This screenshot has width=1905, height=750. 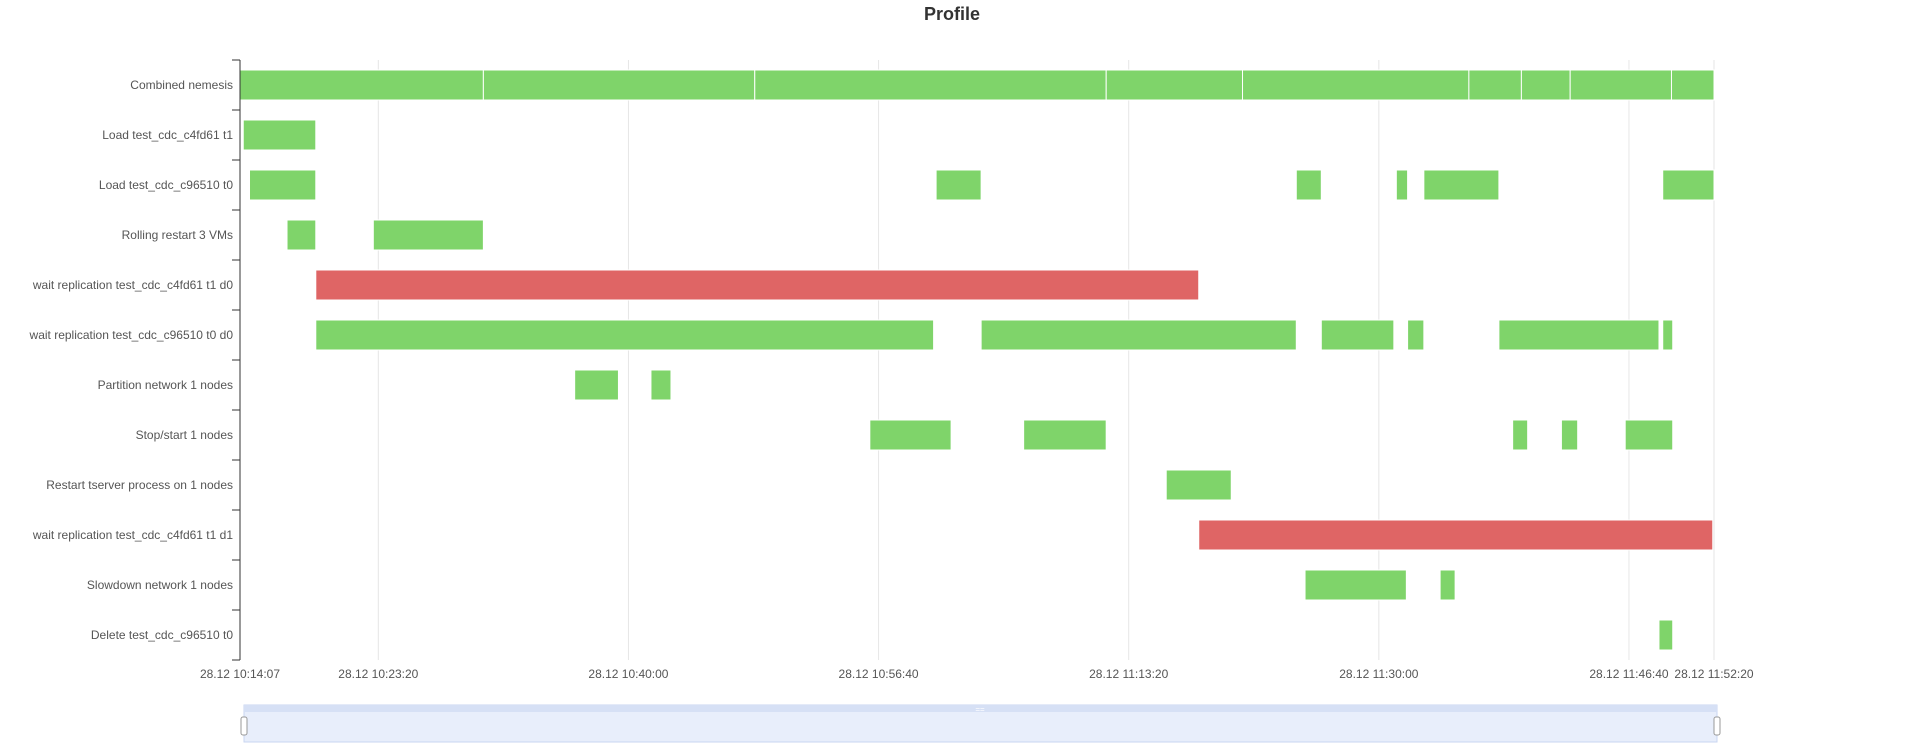 What do you see at coordinates (952, 14) in the screenshot?
I see `chart-title: Profile` at bounding box center [952, 14].